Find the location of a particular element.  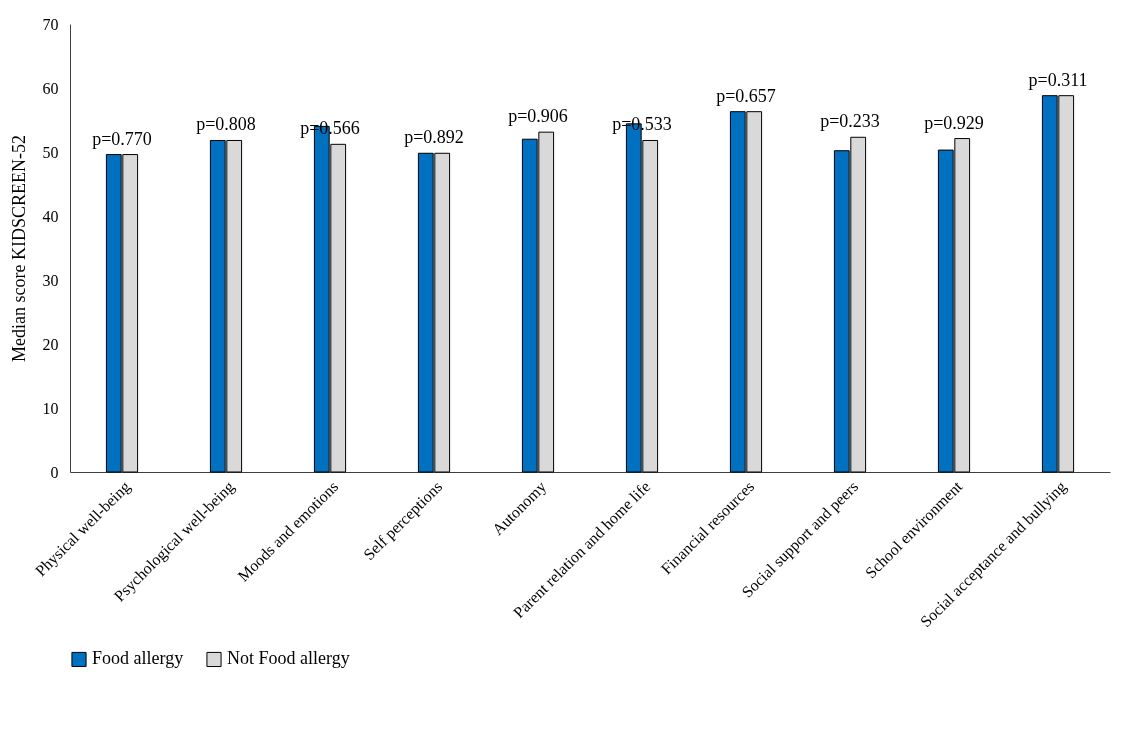

annotation: p=0.770 is located at coordinates (122, 138).